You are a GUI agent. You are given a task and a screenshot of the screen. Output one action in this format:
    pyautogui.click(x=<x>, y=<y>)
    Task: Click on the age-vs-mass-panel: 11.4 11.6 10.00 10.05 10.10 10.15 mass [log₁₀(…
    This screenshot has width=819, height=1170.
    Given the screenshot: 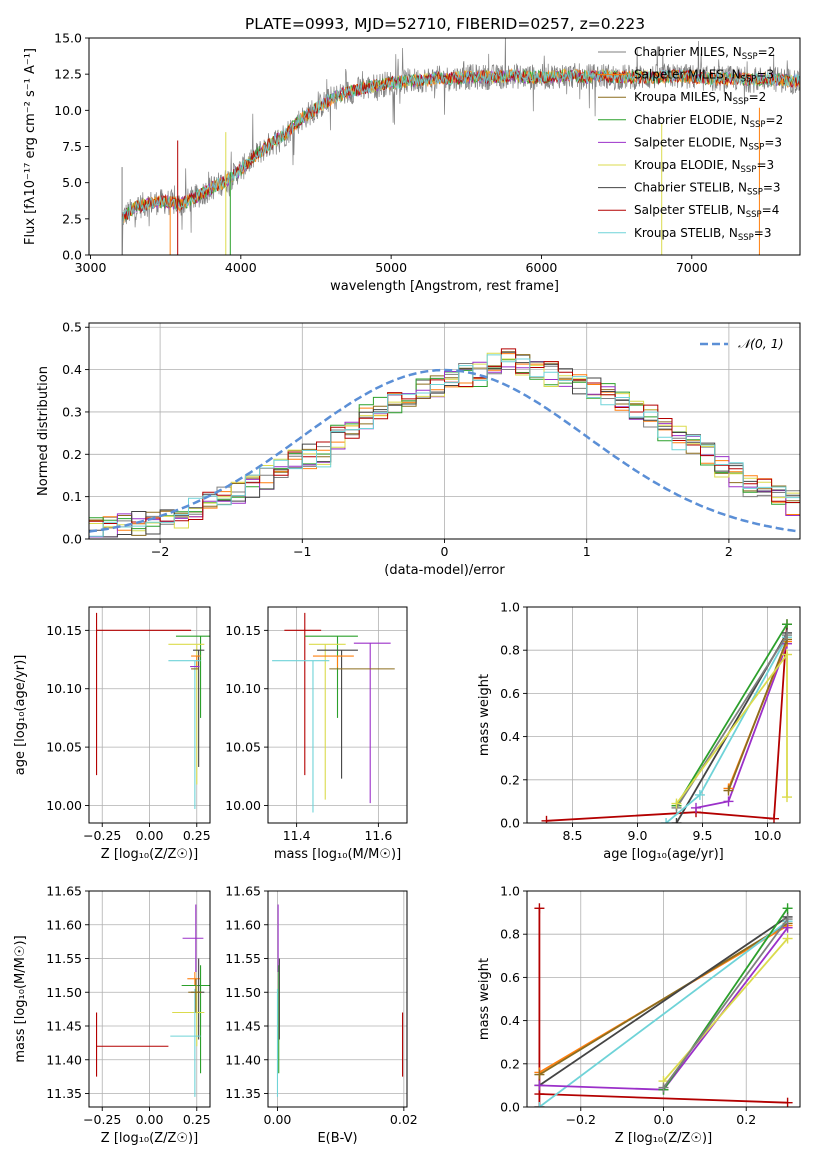 What is the action you would take?
    pyautogui.click(x=316, y=734)
    